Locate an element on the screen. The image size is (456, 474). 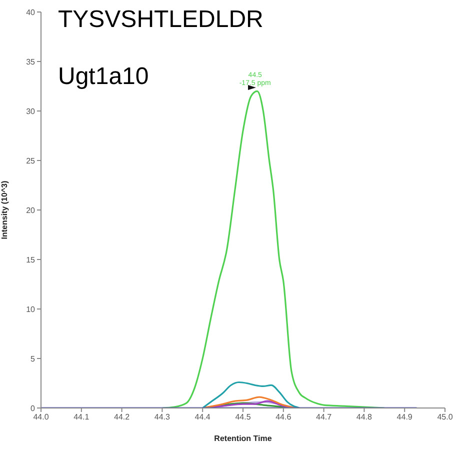
y-tick-label: 0 is located at coordinates (33, 408).